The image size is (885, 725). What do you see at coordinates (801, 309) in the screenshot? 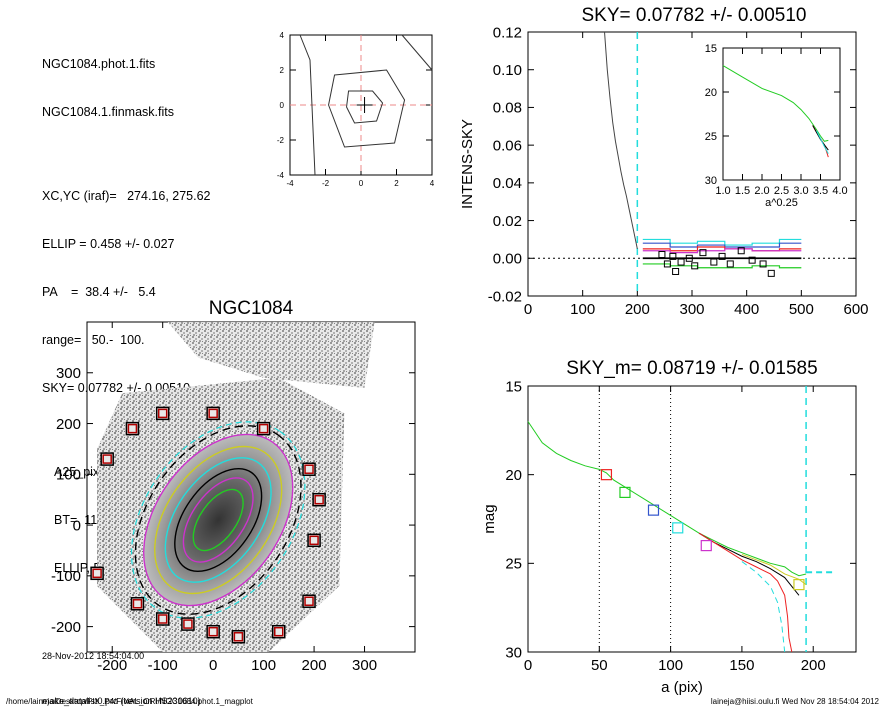
I see `x-tick-label: 500` at bounding box center [801, 309].